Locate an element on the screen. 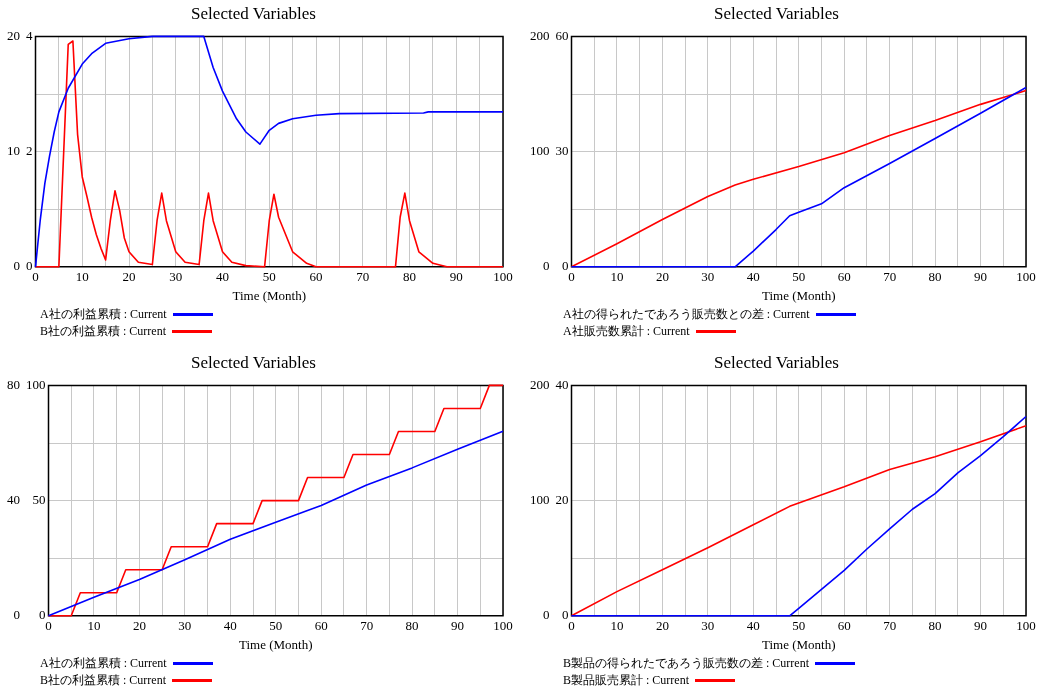  y-tick-label: 30 is located at coordinates (562, 151).